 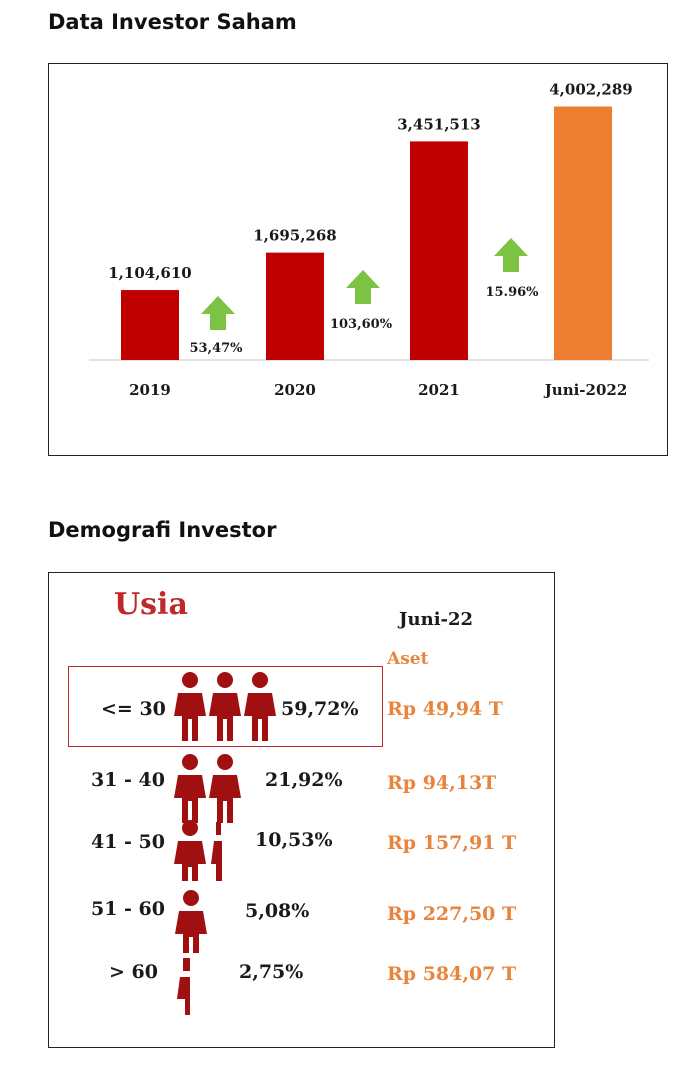 I want to click on data-label: 1,695,268, so click(x=295, y=236).